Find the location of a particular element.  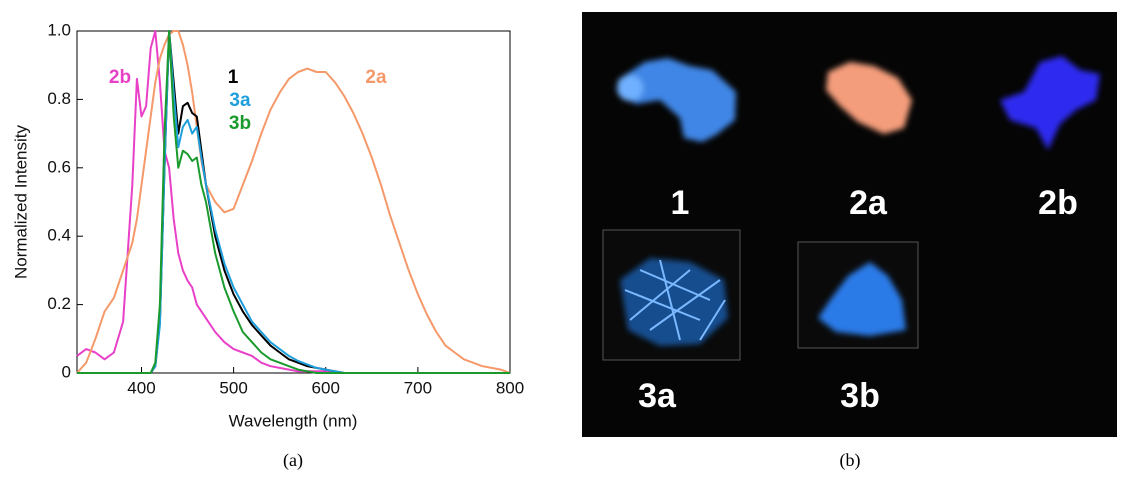

y-tick-label: 0.4 is located at coordinates (59, 235).